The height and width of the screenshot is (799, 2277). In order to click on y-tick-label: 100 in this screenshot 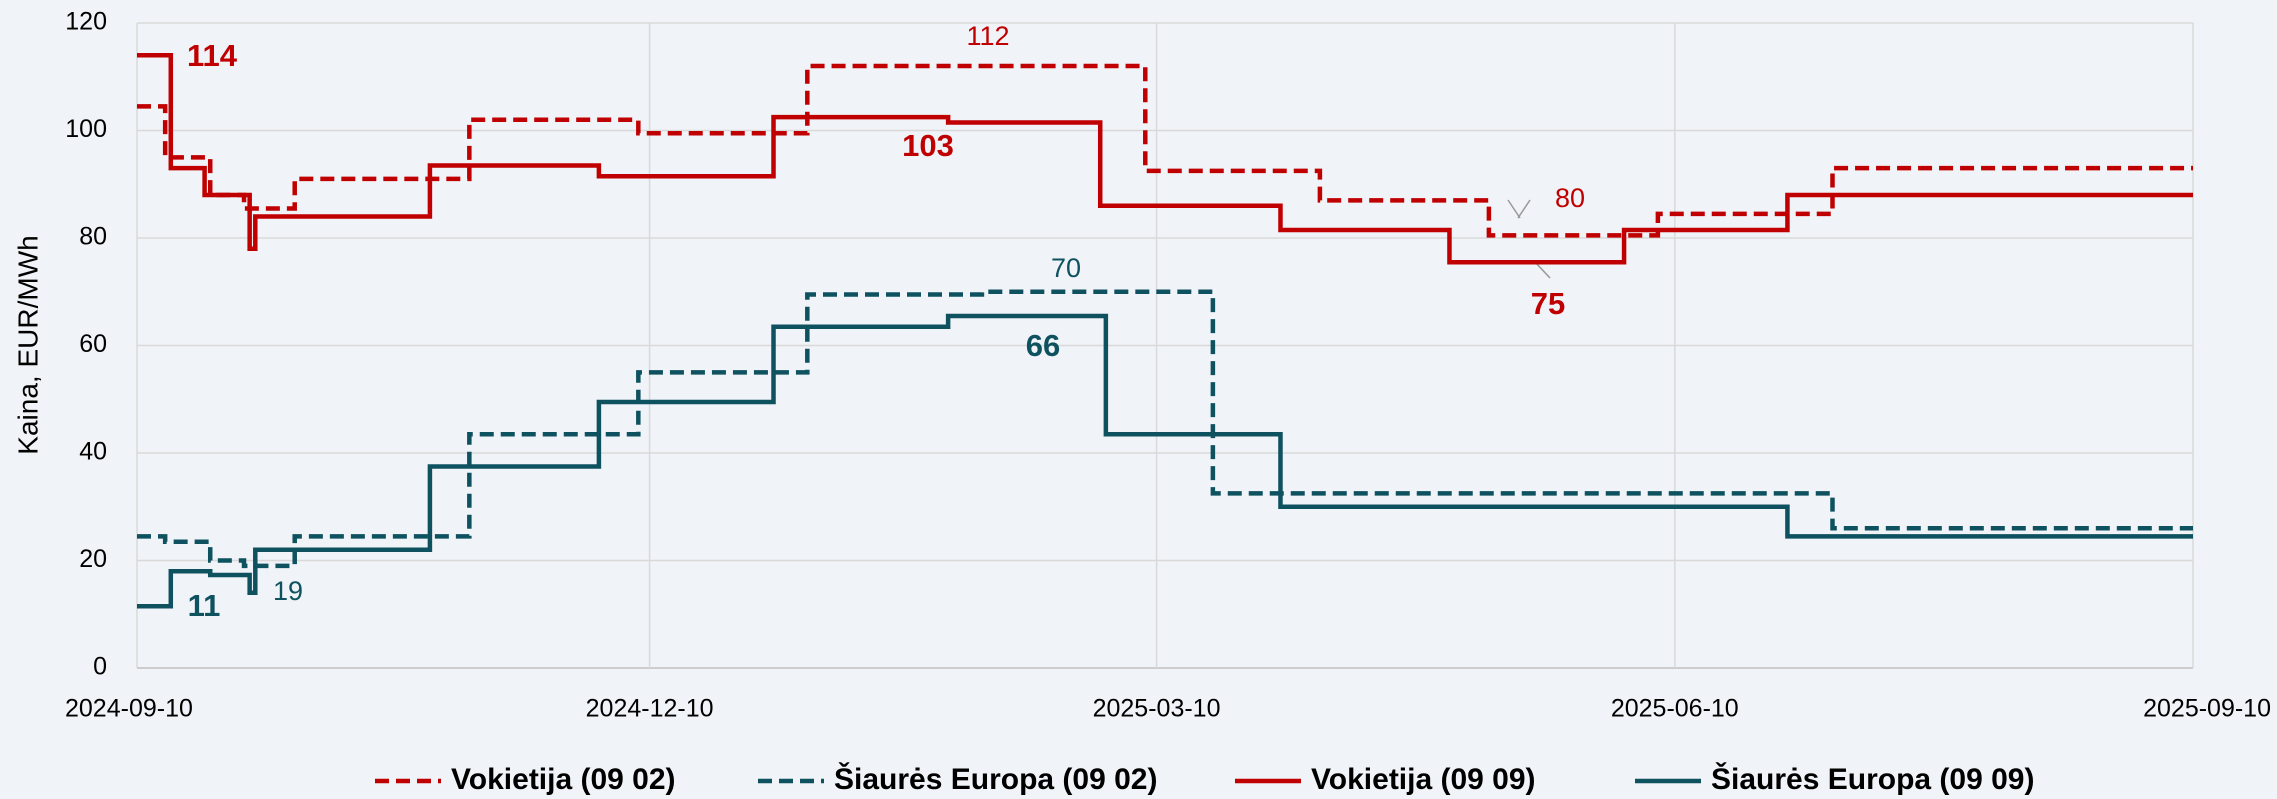, I will do `click(86, 129)`.